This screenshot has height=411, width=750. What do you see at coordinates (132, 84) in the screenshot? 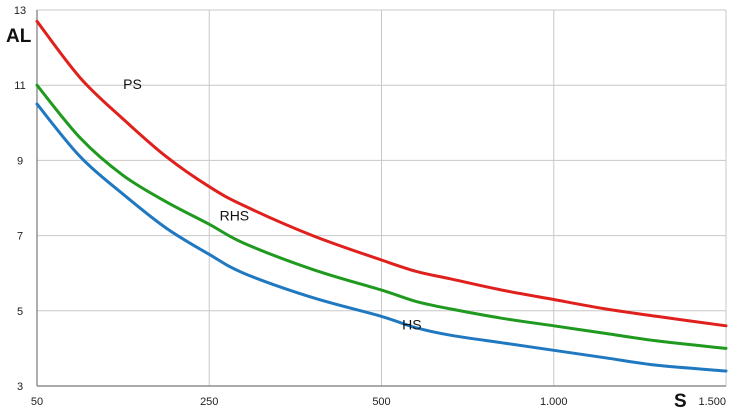
I see `series-label-ps: PS` at bounding box center [132, 84].